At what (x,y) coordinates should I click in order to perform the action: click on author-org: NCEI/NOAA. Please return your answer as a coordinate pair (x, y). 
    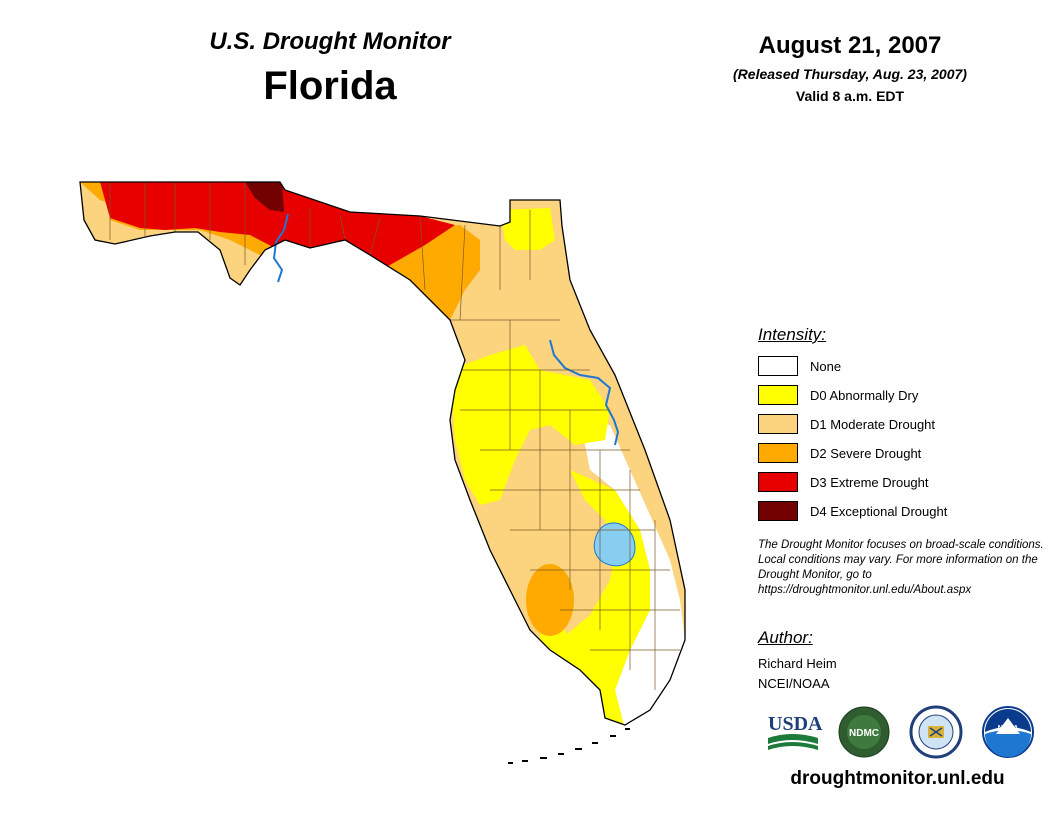
    Looking at the image, I should click on (794, 683).